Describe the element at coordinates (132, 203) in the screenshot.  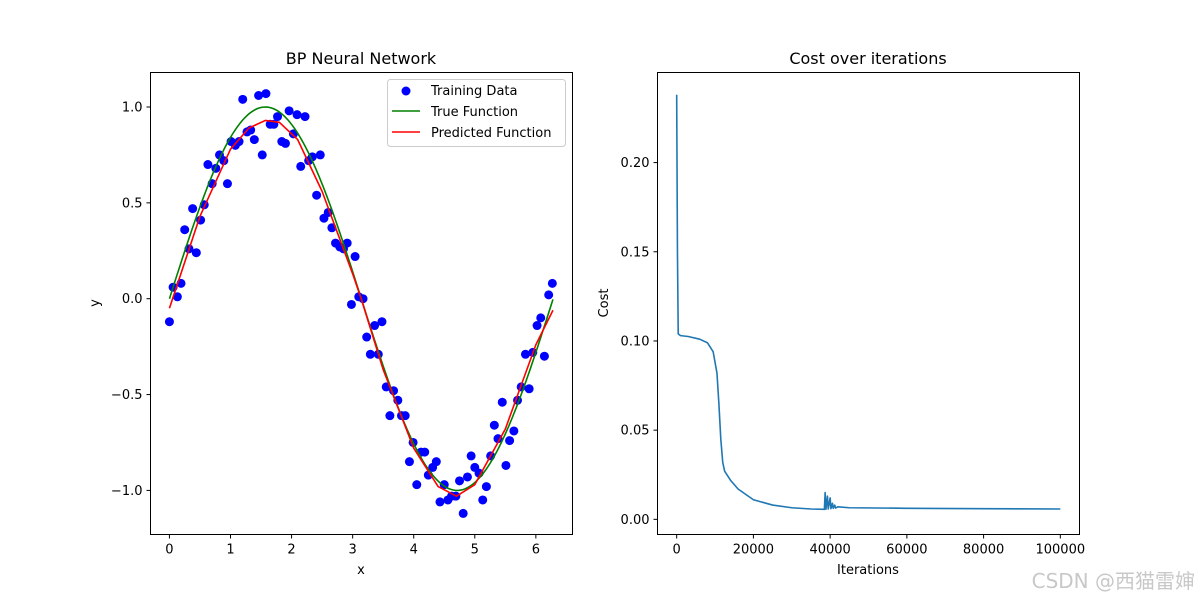
I see `y-tick-label: 0.5` at that location.